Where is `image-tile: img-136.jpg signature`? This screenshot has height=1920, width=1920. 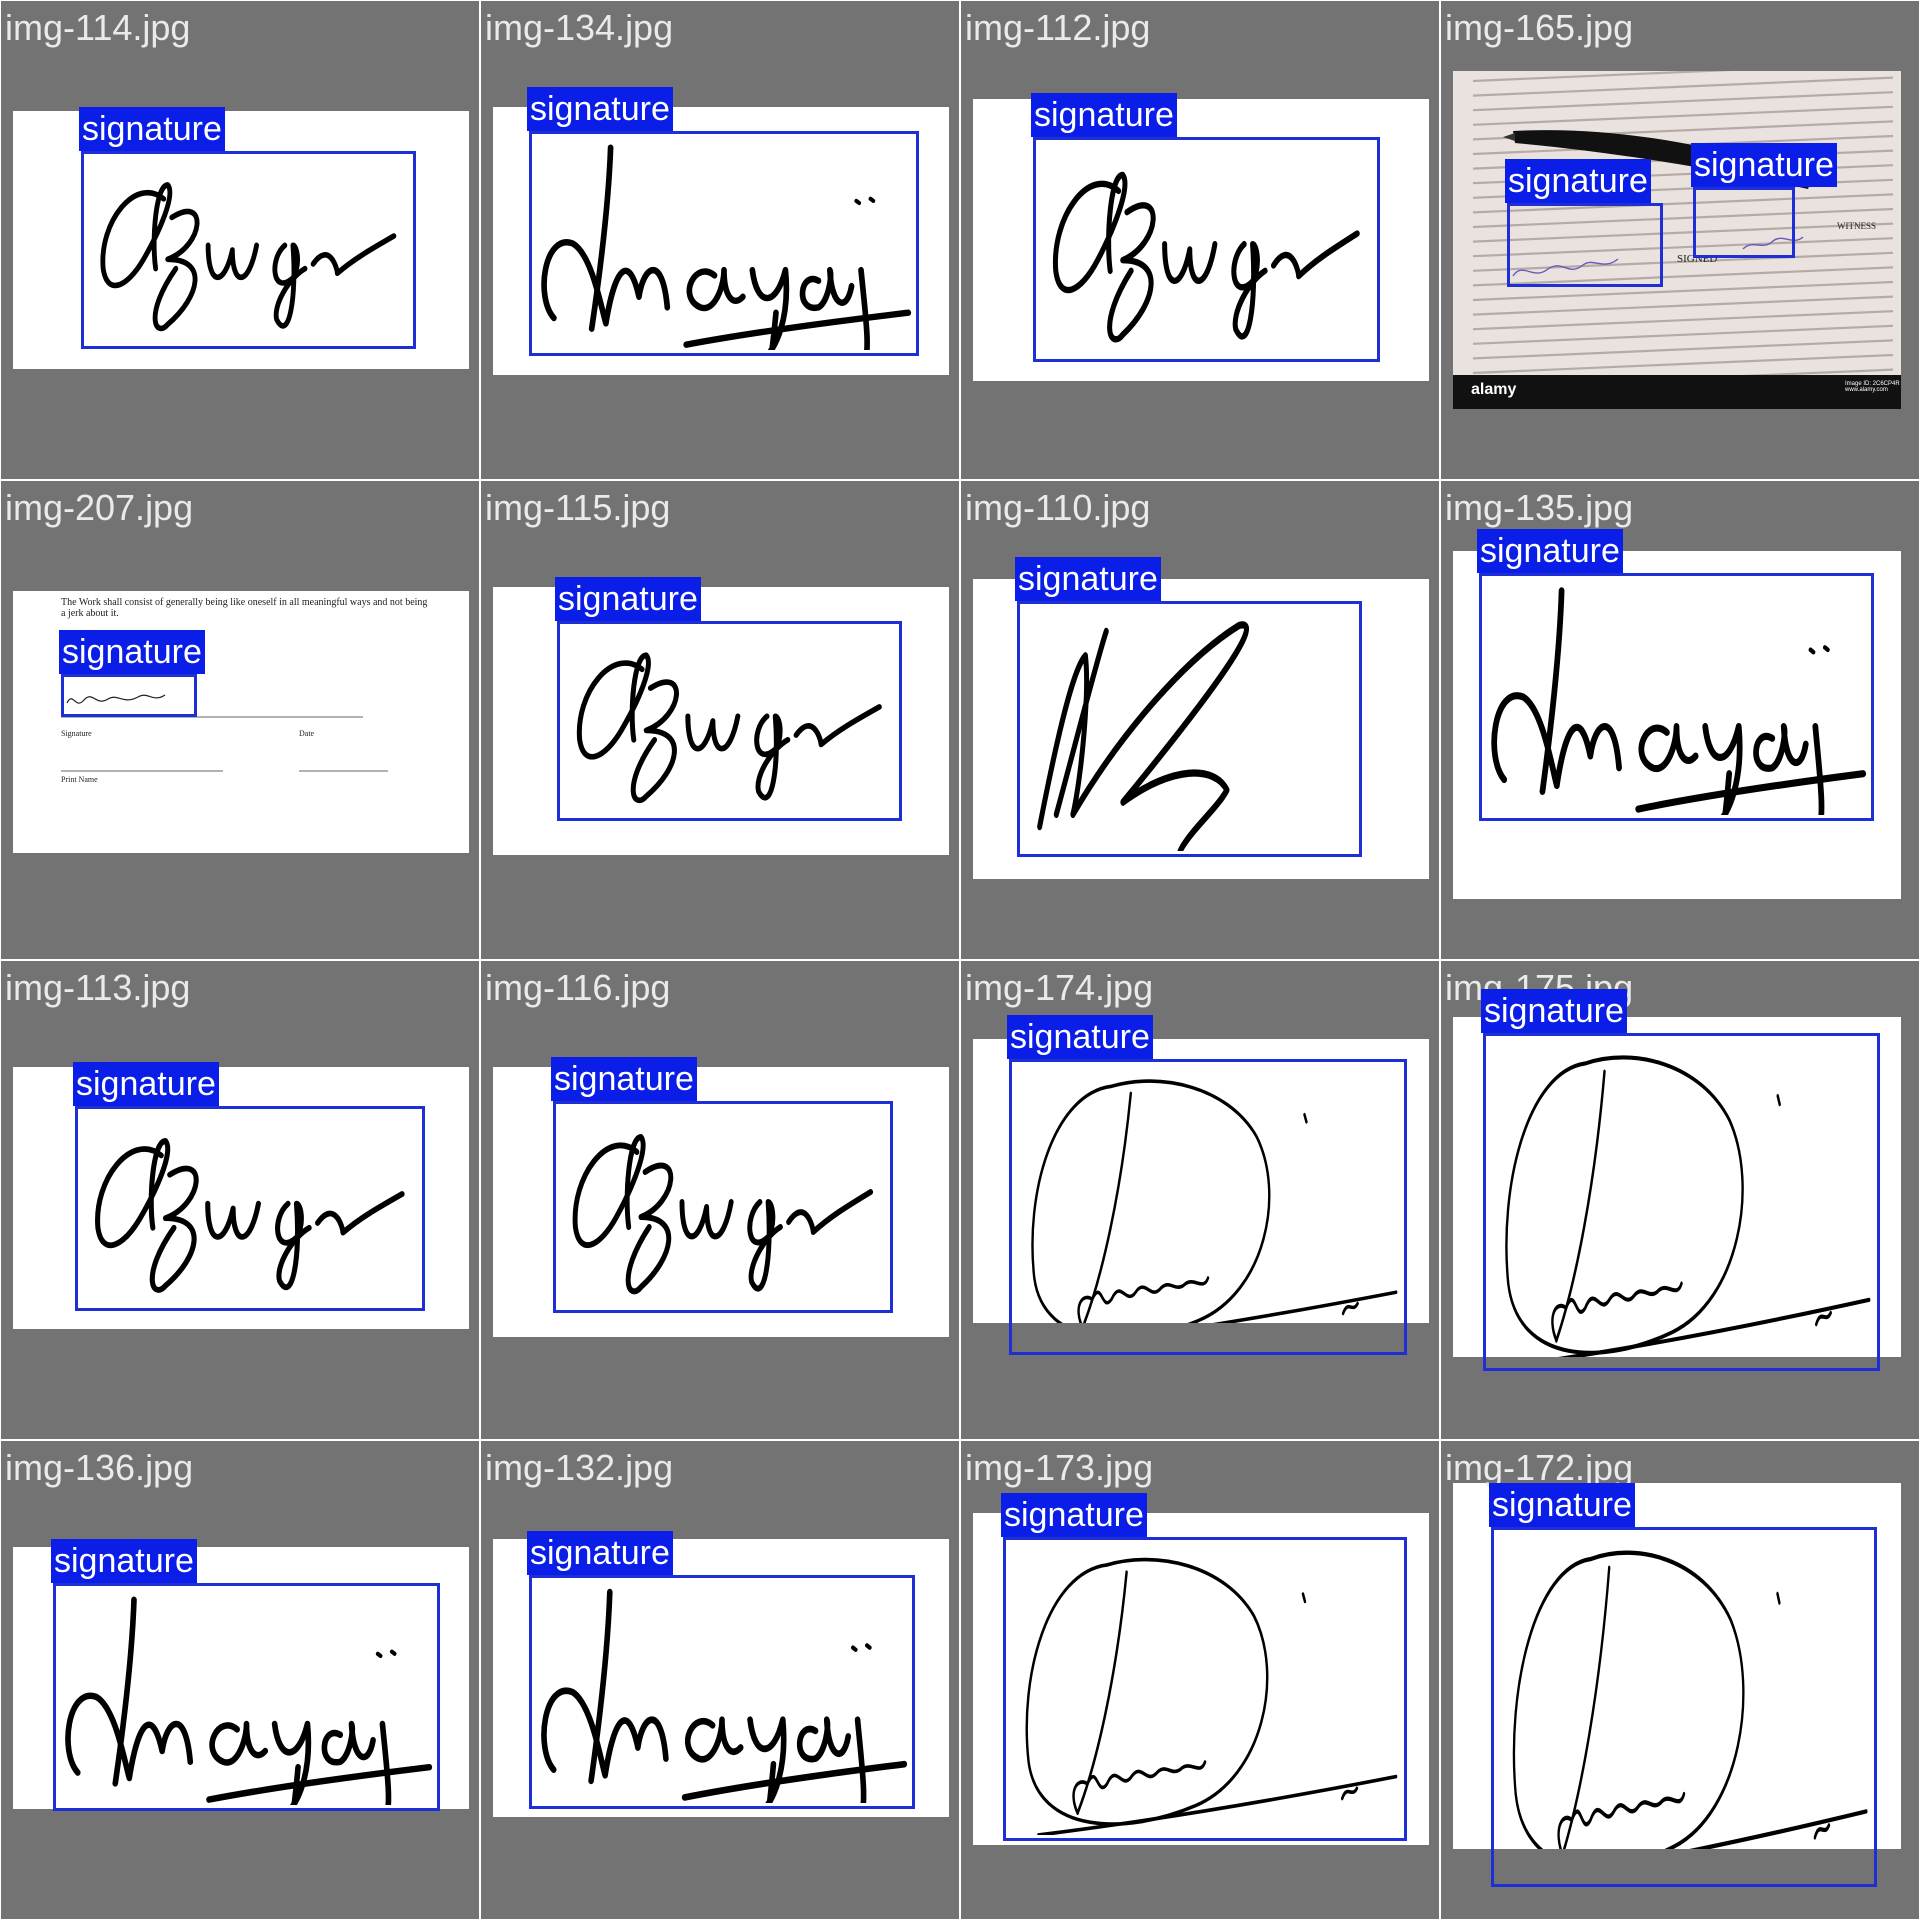 image-tile: img-136.jpg signature is located at coordinates (240, 1680).